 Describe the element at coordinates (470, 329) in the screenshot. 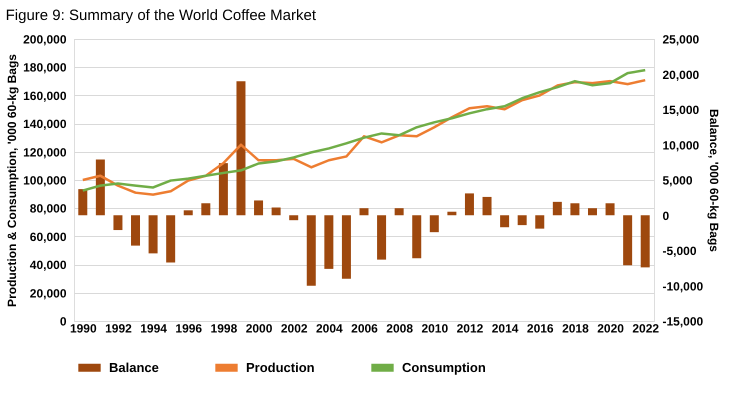

I see `x-tick-label: 2012` at that location.